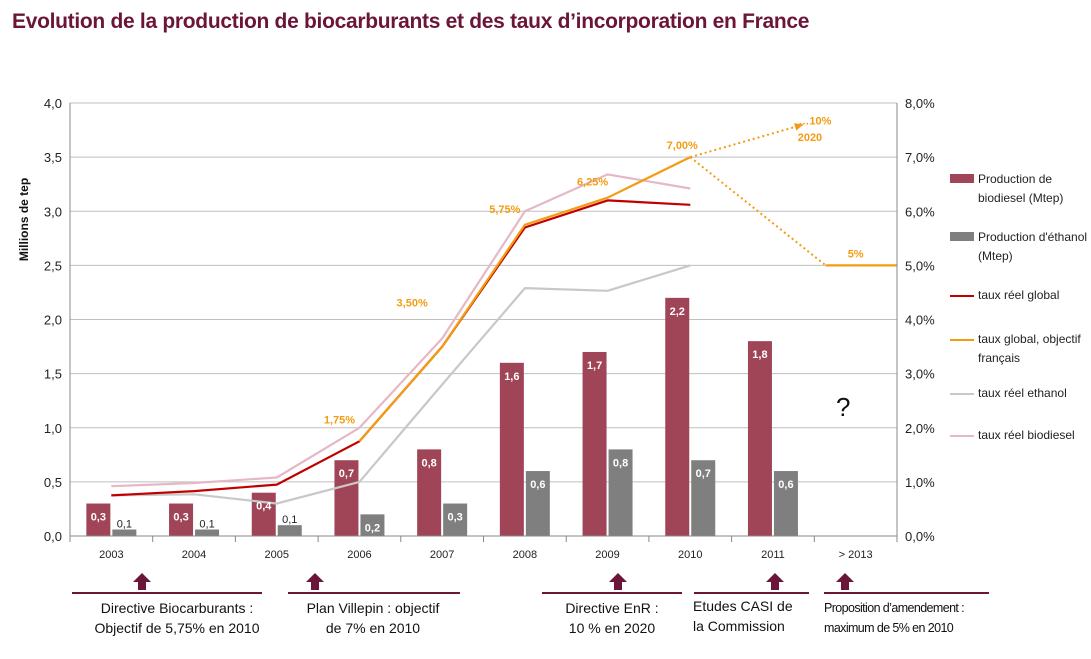 This screenshot has width=1091, height=659. What do you see at coordinates (53, 428) in the screenshot?
I see `y-tick-label: 1,0` at bounding box center [53, 428].